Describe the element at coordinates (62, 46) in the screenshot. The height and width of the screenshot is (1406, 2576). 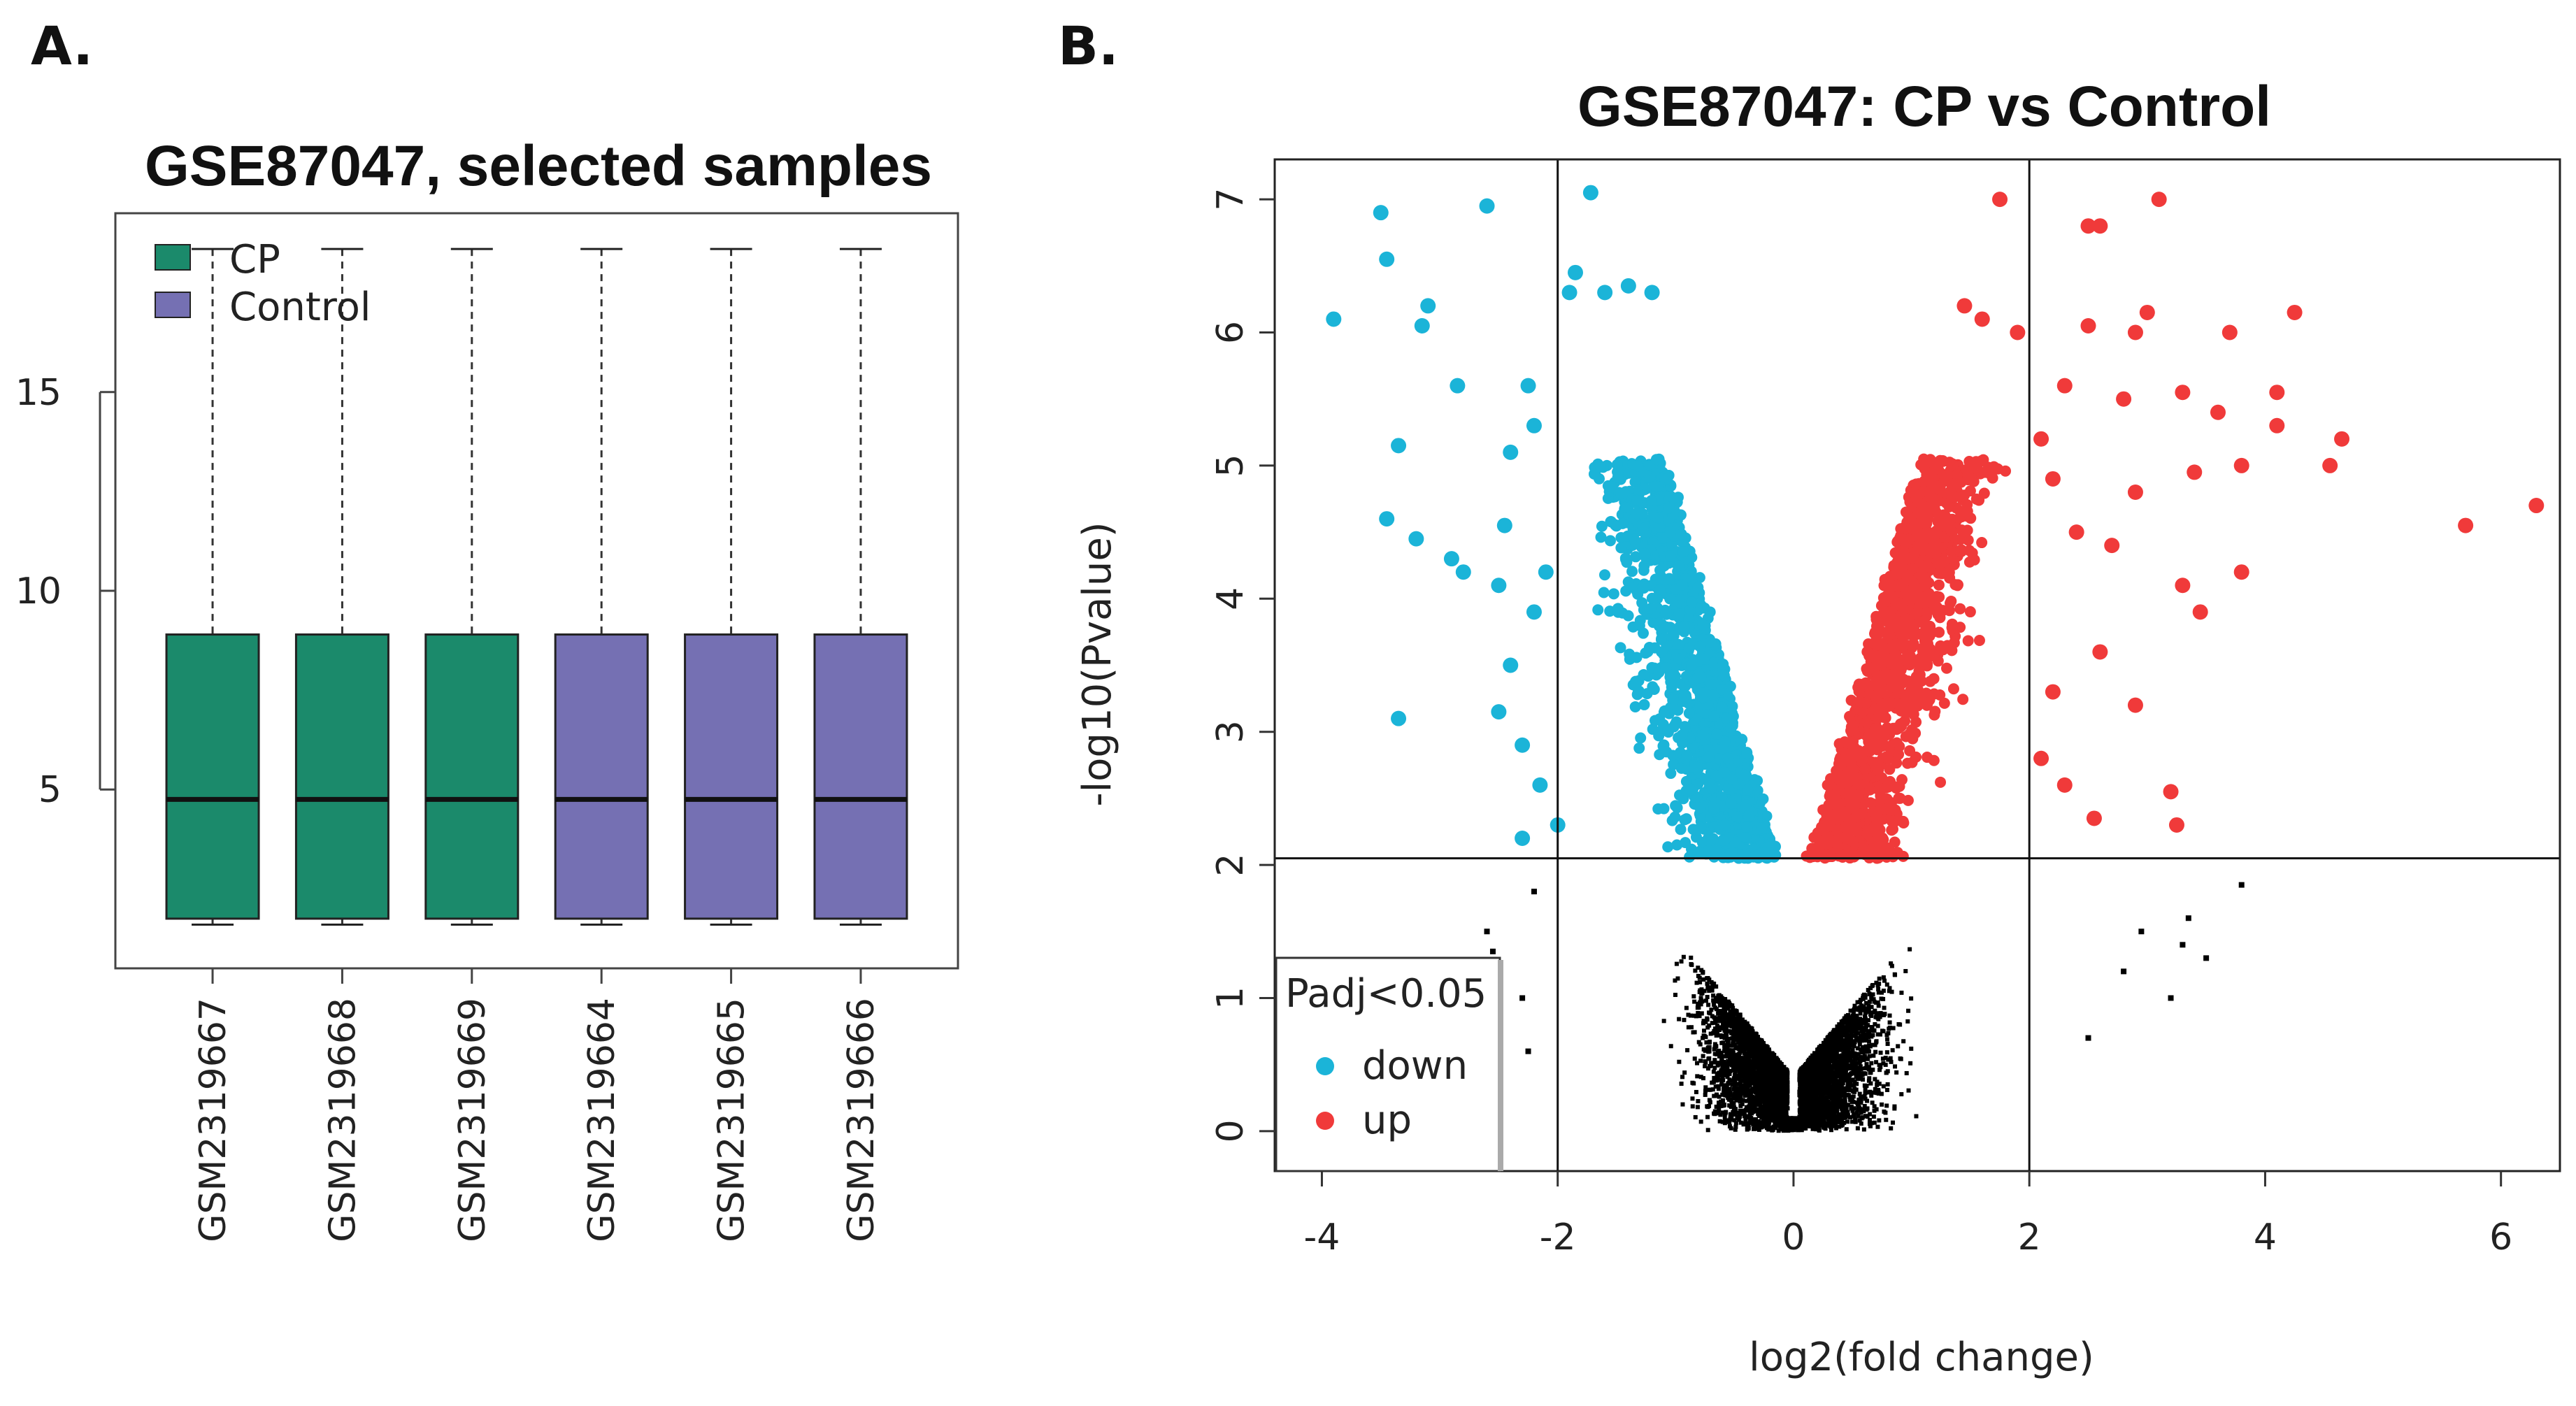
I see `panel-a-letter: A.` at that location.